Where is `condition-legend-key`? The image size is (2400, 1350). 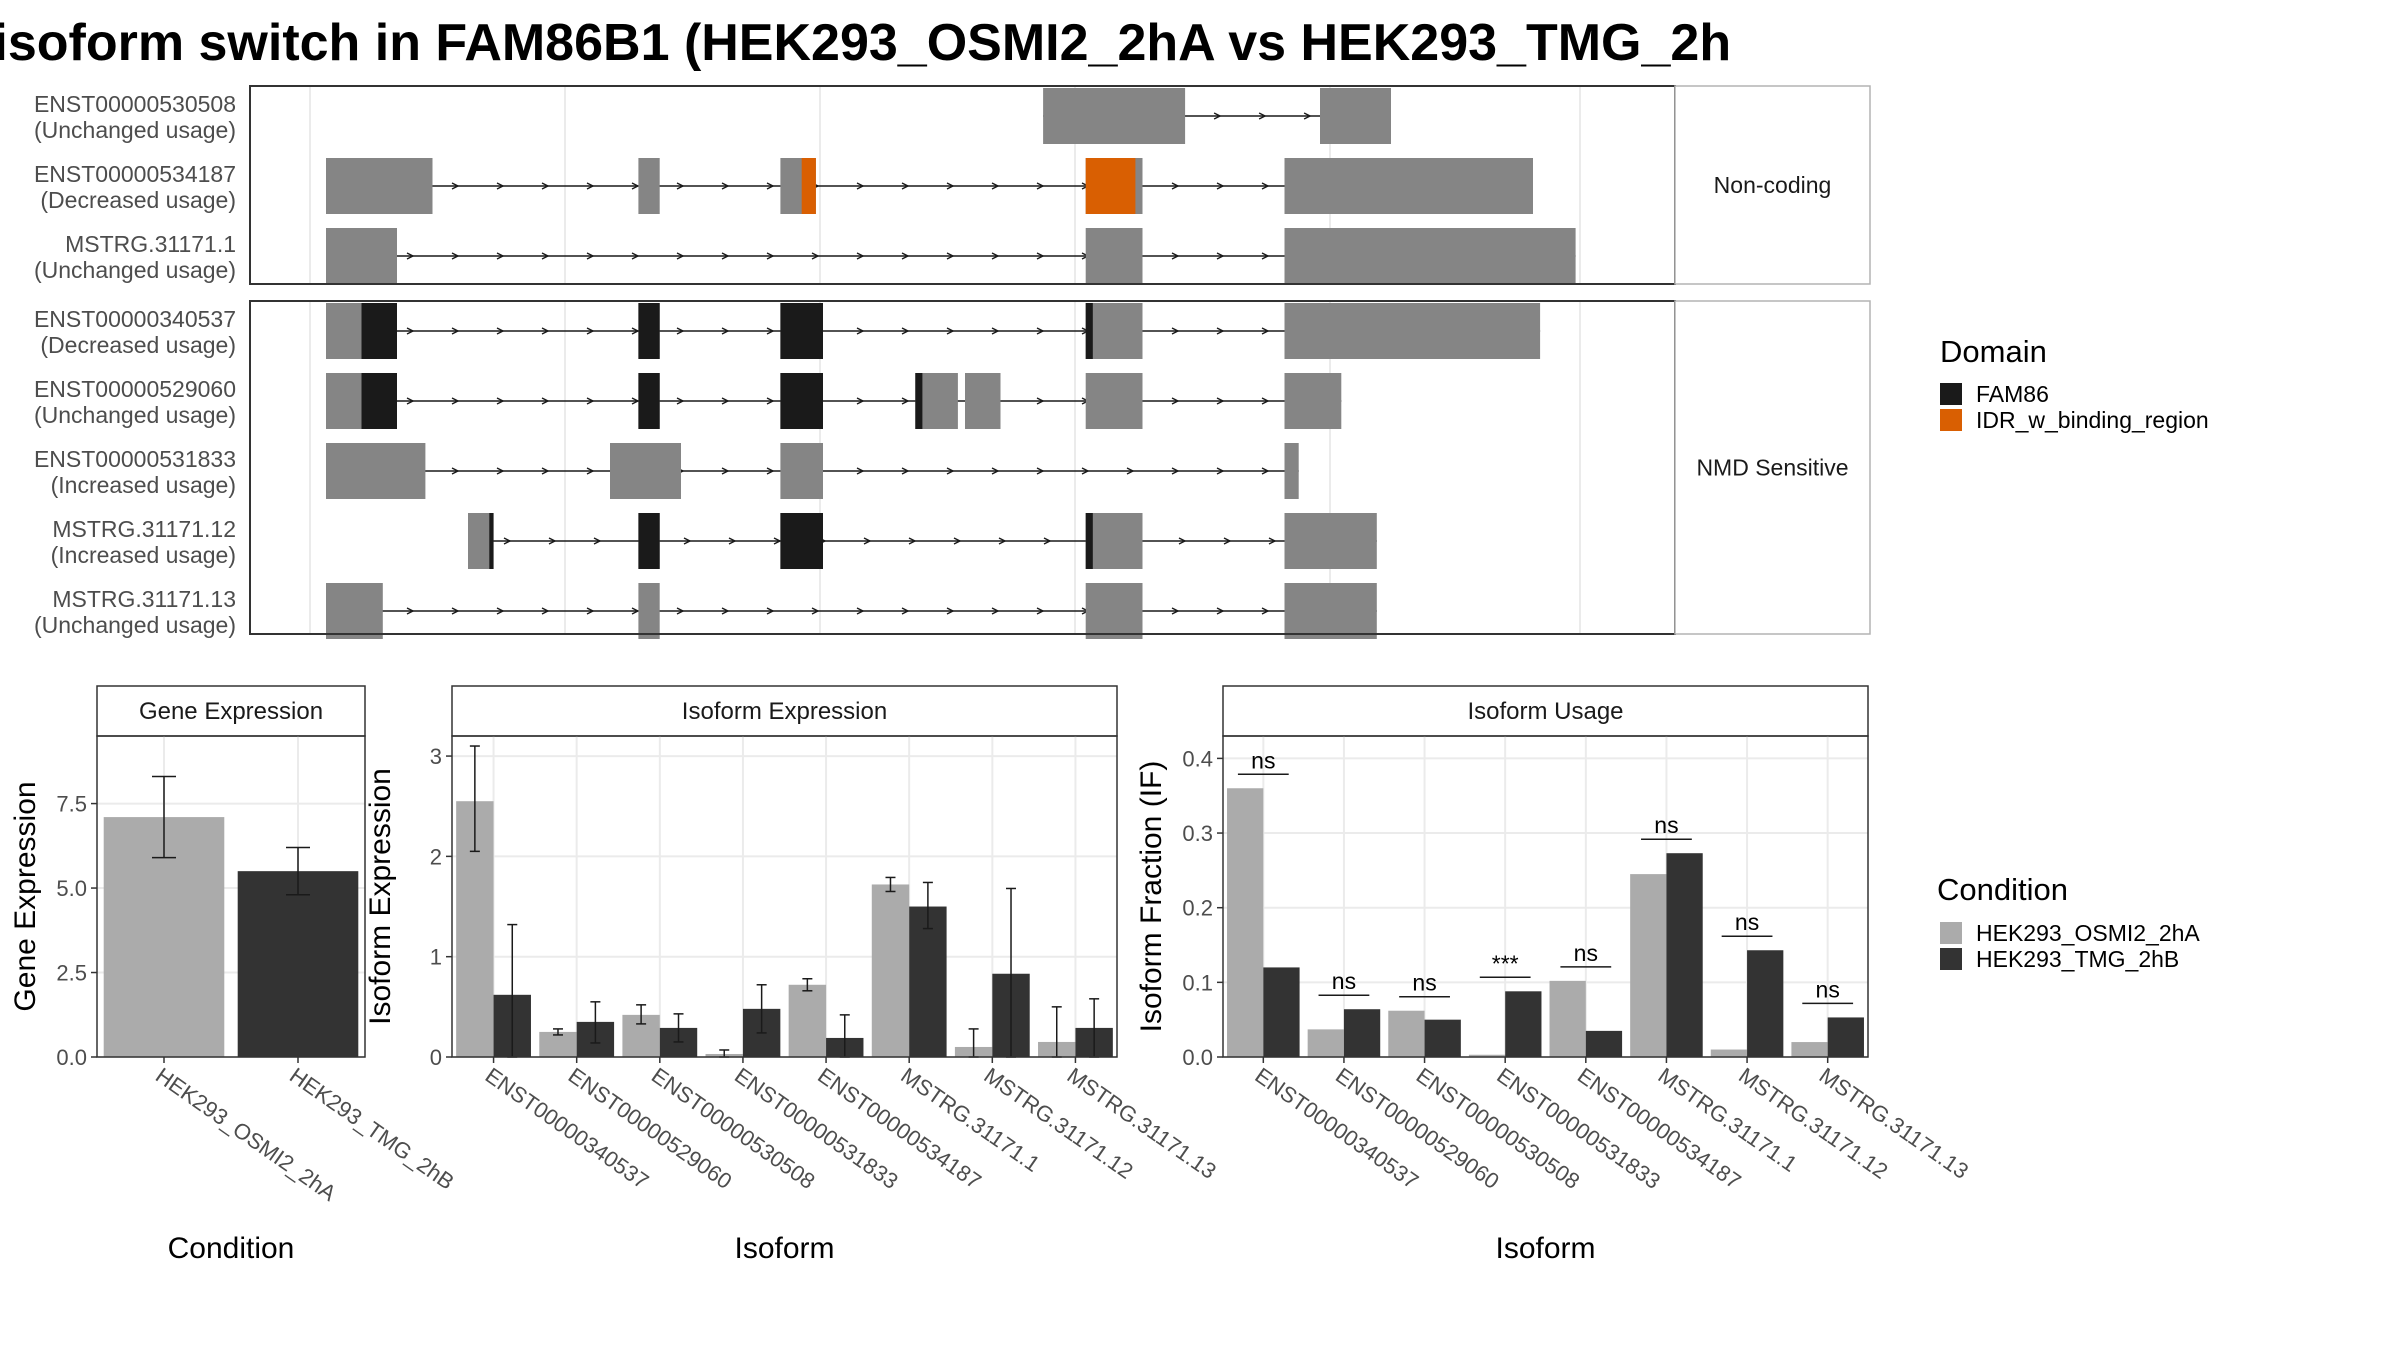
condition-legend-key is located at coordinates (1951, 959).